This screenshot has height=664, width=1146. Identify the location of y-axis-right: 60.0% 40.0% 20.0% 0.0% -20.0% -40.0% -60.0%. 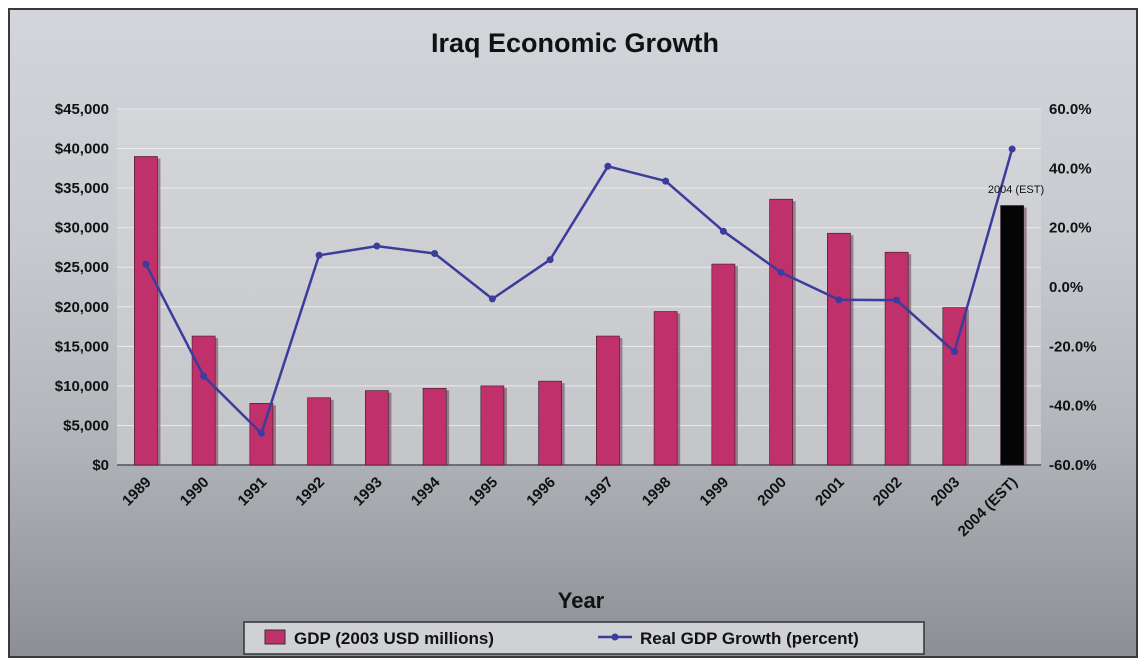
(1073, 287).